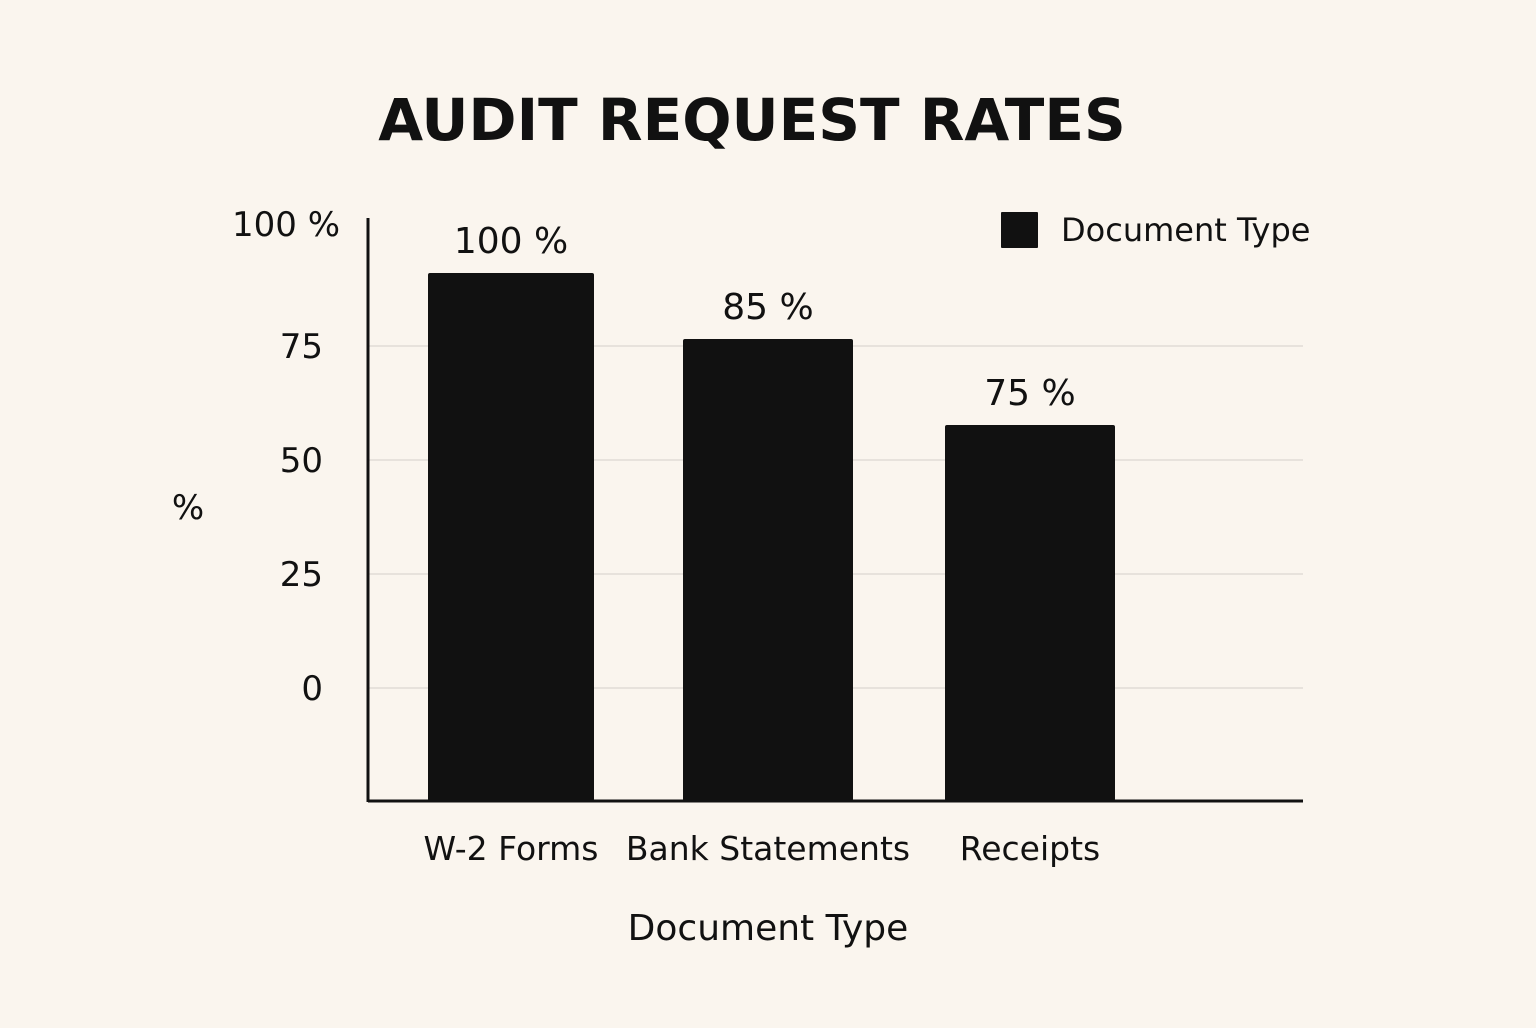 This screenshot has height=1028, width=1536. Describe the element at coordinates (1019, 230) in the screenshot. I see `legend-swatch` at that location.